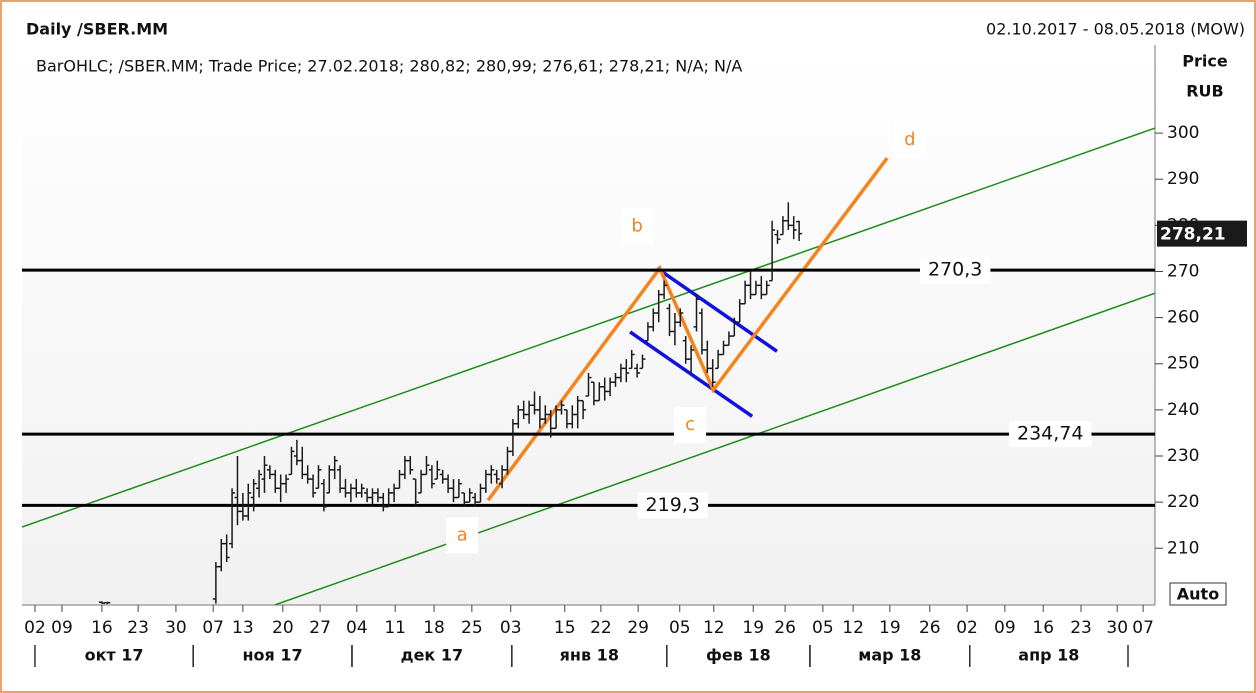  Describe the element at coordinates (889, 655) in the screenshot. I see `month-label: мар 18` at that location.